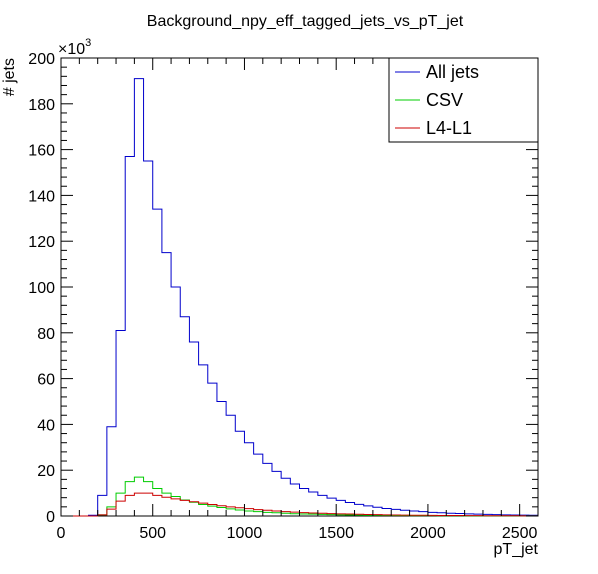  I want to click on x-tick-label: 0, so click(61, 533).